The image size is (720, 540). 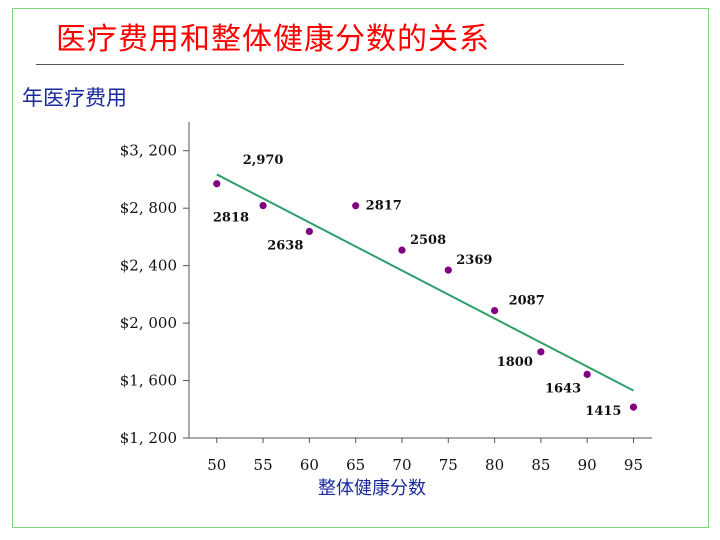 What do you see at coordinates (428, 240) in the screenshot?
I see `data-label: 2508` at bounding box center [428, 240].